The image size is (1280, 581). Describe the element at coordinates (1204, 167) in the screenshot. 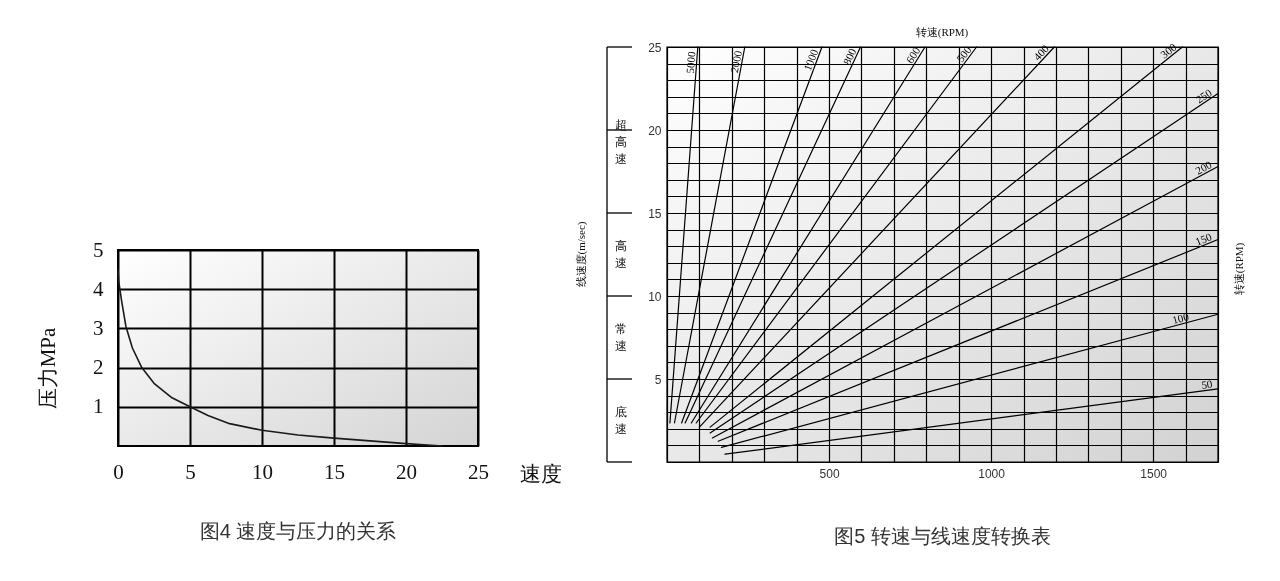

I see `text: 200` at that location.